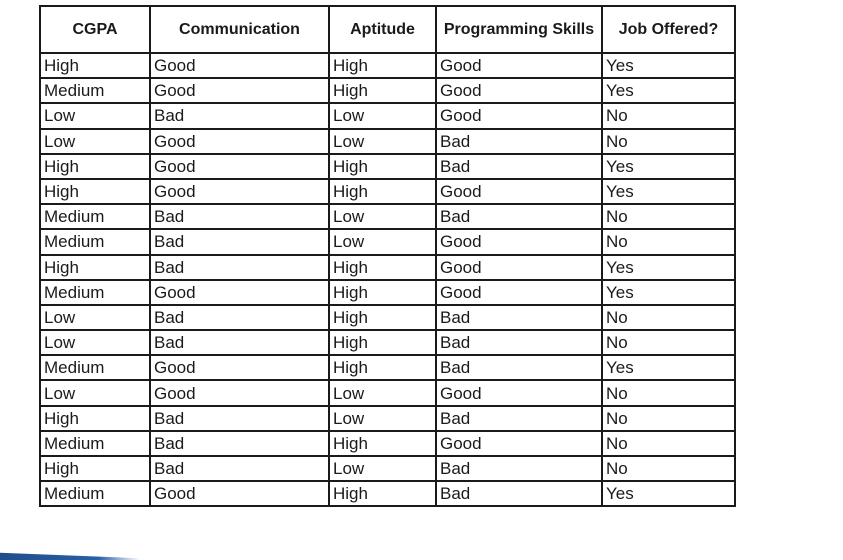 This screenshot has width=843, height=560. What do you see at coordinates (387, 65) in the screenshot?
I see `table-row: High Good High Good Yes` at bounding box center [387, 65].